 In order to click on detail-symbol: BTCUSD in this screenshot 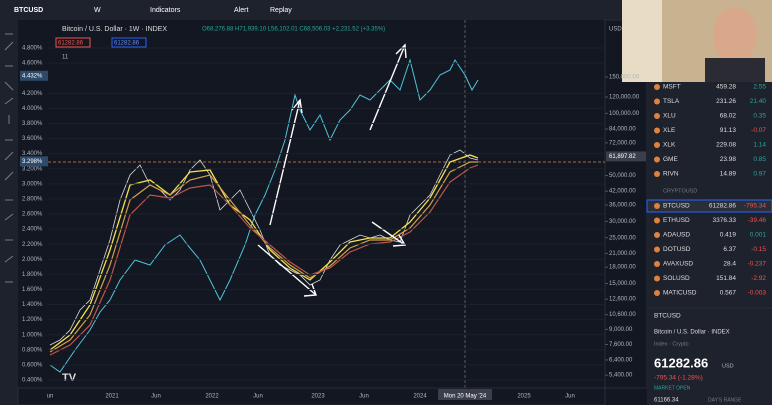, I will do `click(667, 316)`.